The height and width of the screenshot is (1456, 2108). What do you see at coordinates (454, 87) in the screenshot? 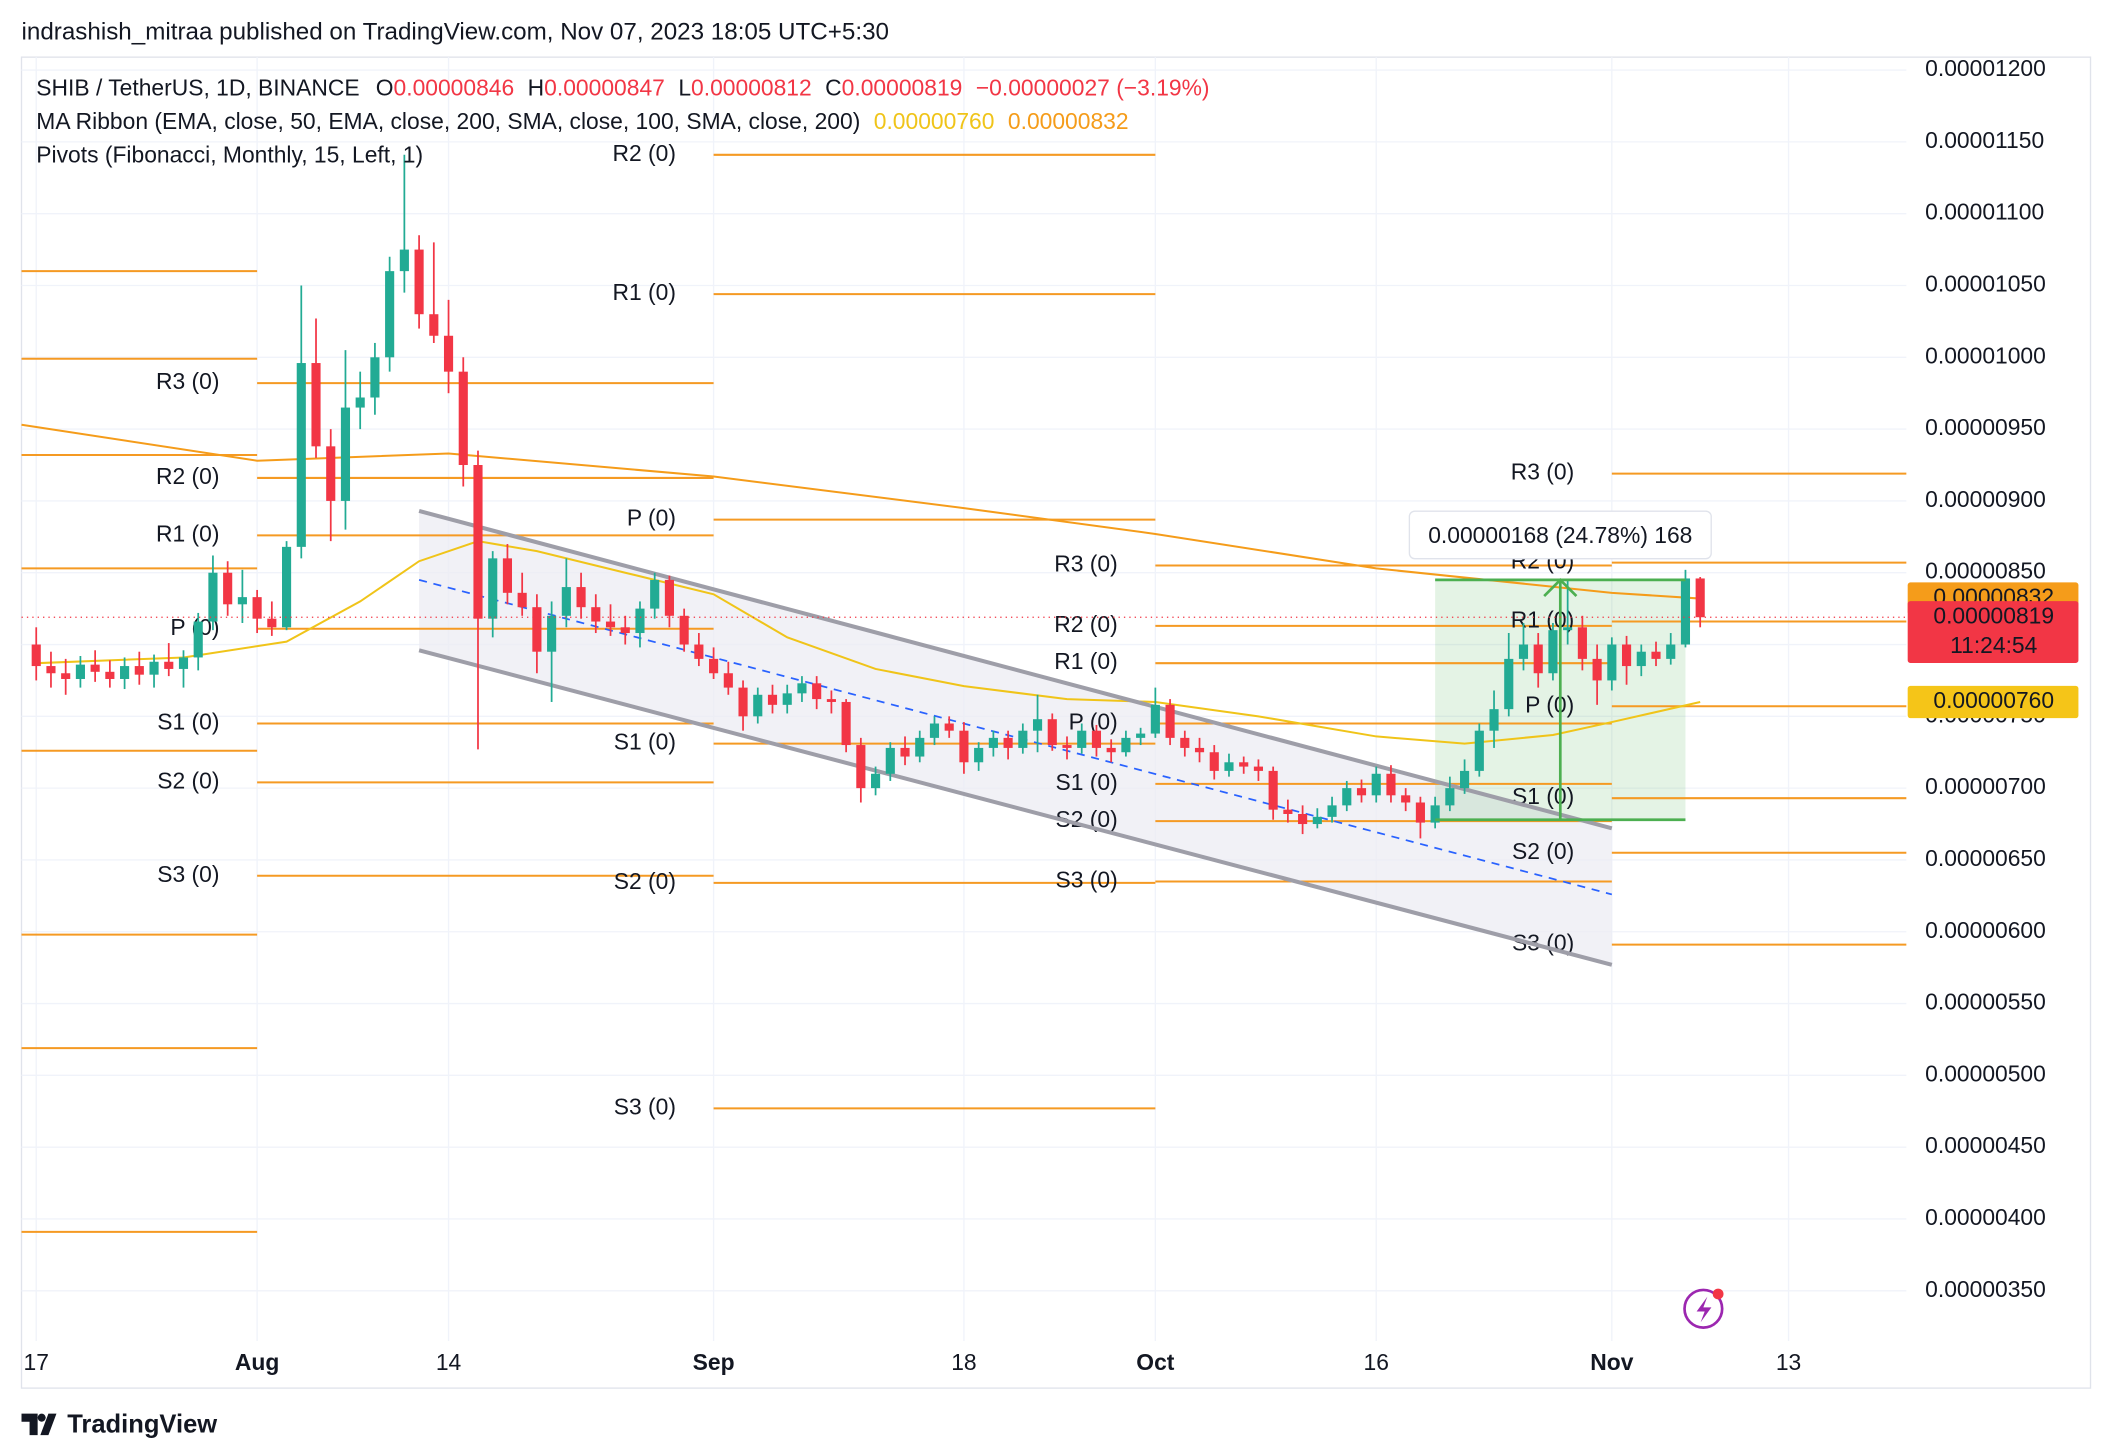
I see `ohlc-value: 0.00000846` at bounding box center [454, 87].